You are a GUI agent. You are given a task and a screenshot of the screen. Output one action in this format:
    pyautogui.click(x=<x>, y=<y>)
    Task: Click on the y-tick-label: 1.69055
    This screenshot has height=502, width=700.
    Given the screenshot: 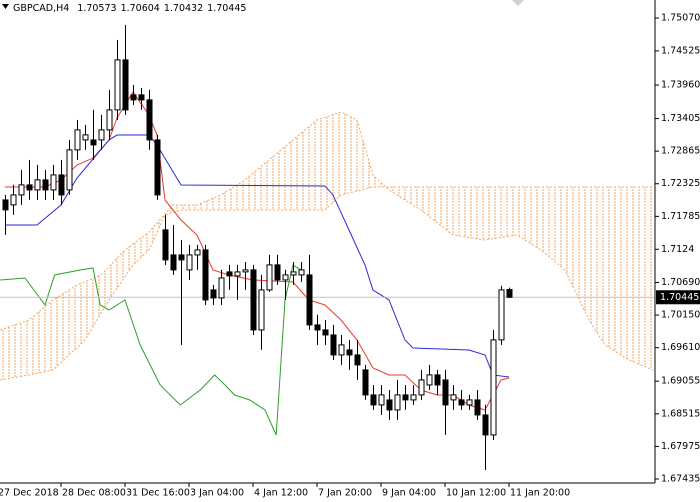 What is the action you would take?
    pyautogui.click(x=680, y=381)
    